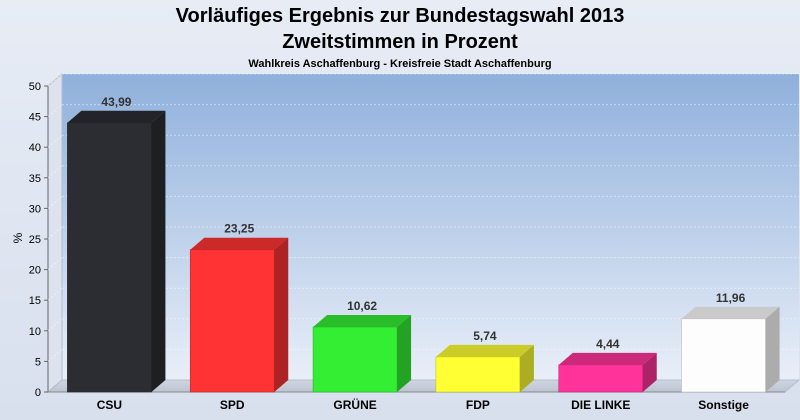  Describe the element at coordinates (35, 179) in the screenshot. I see `y-tick-label: 35` at that location.